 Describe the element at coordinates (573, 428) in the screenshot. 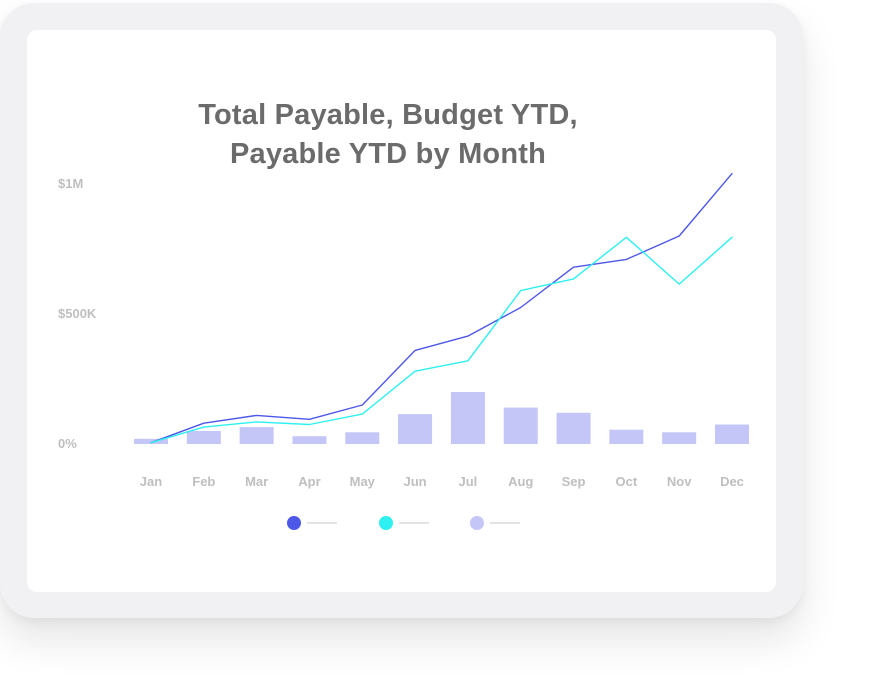

I see `bar-sep` at that location.